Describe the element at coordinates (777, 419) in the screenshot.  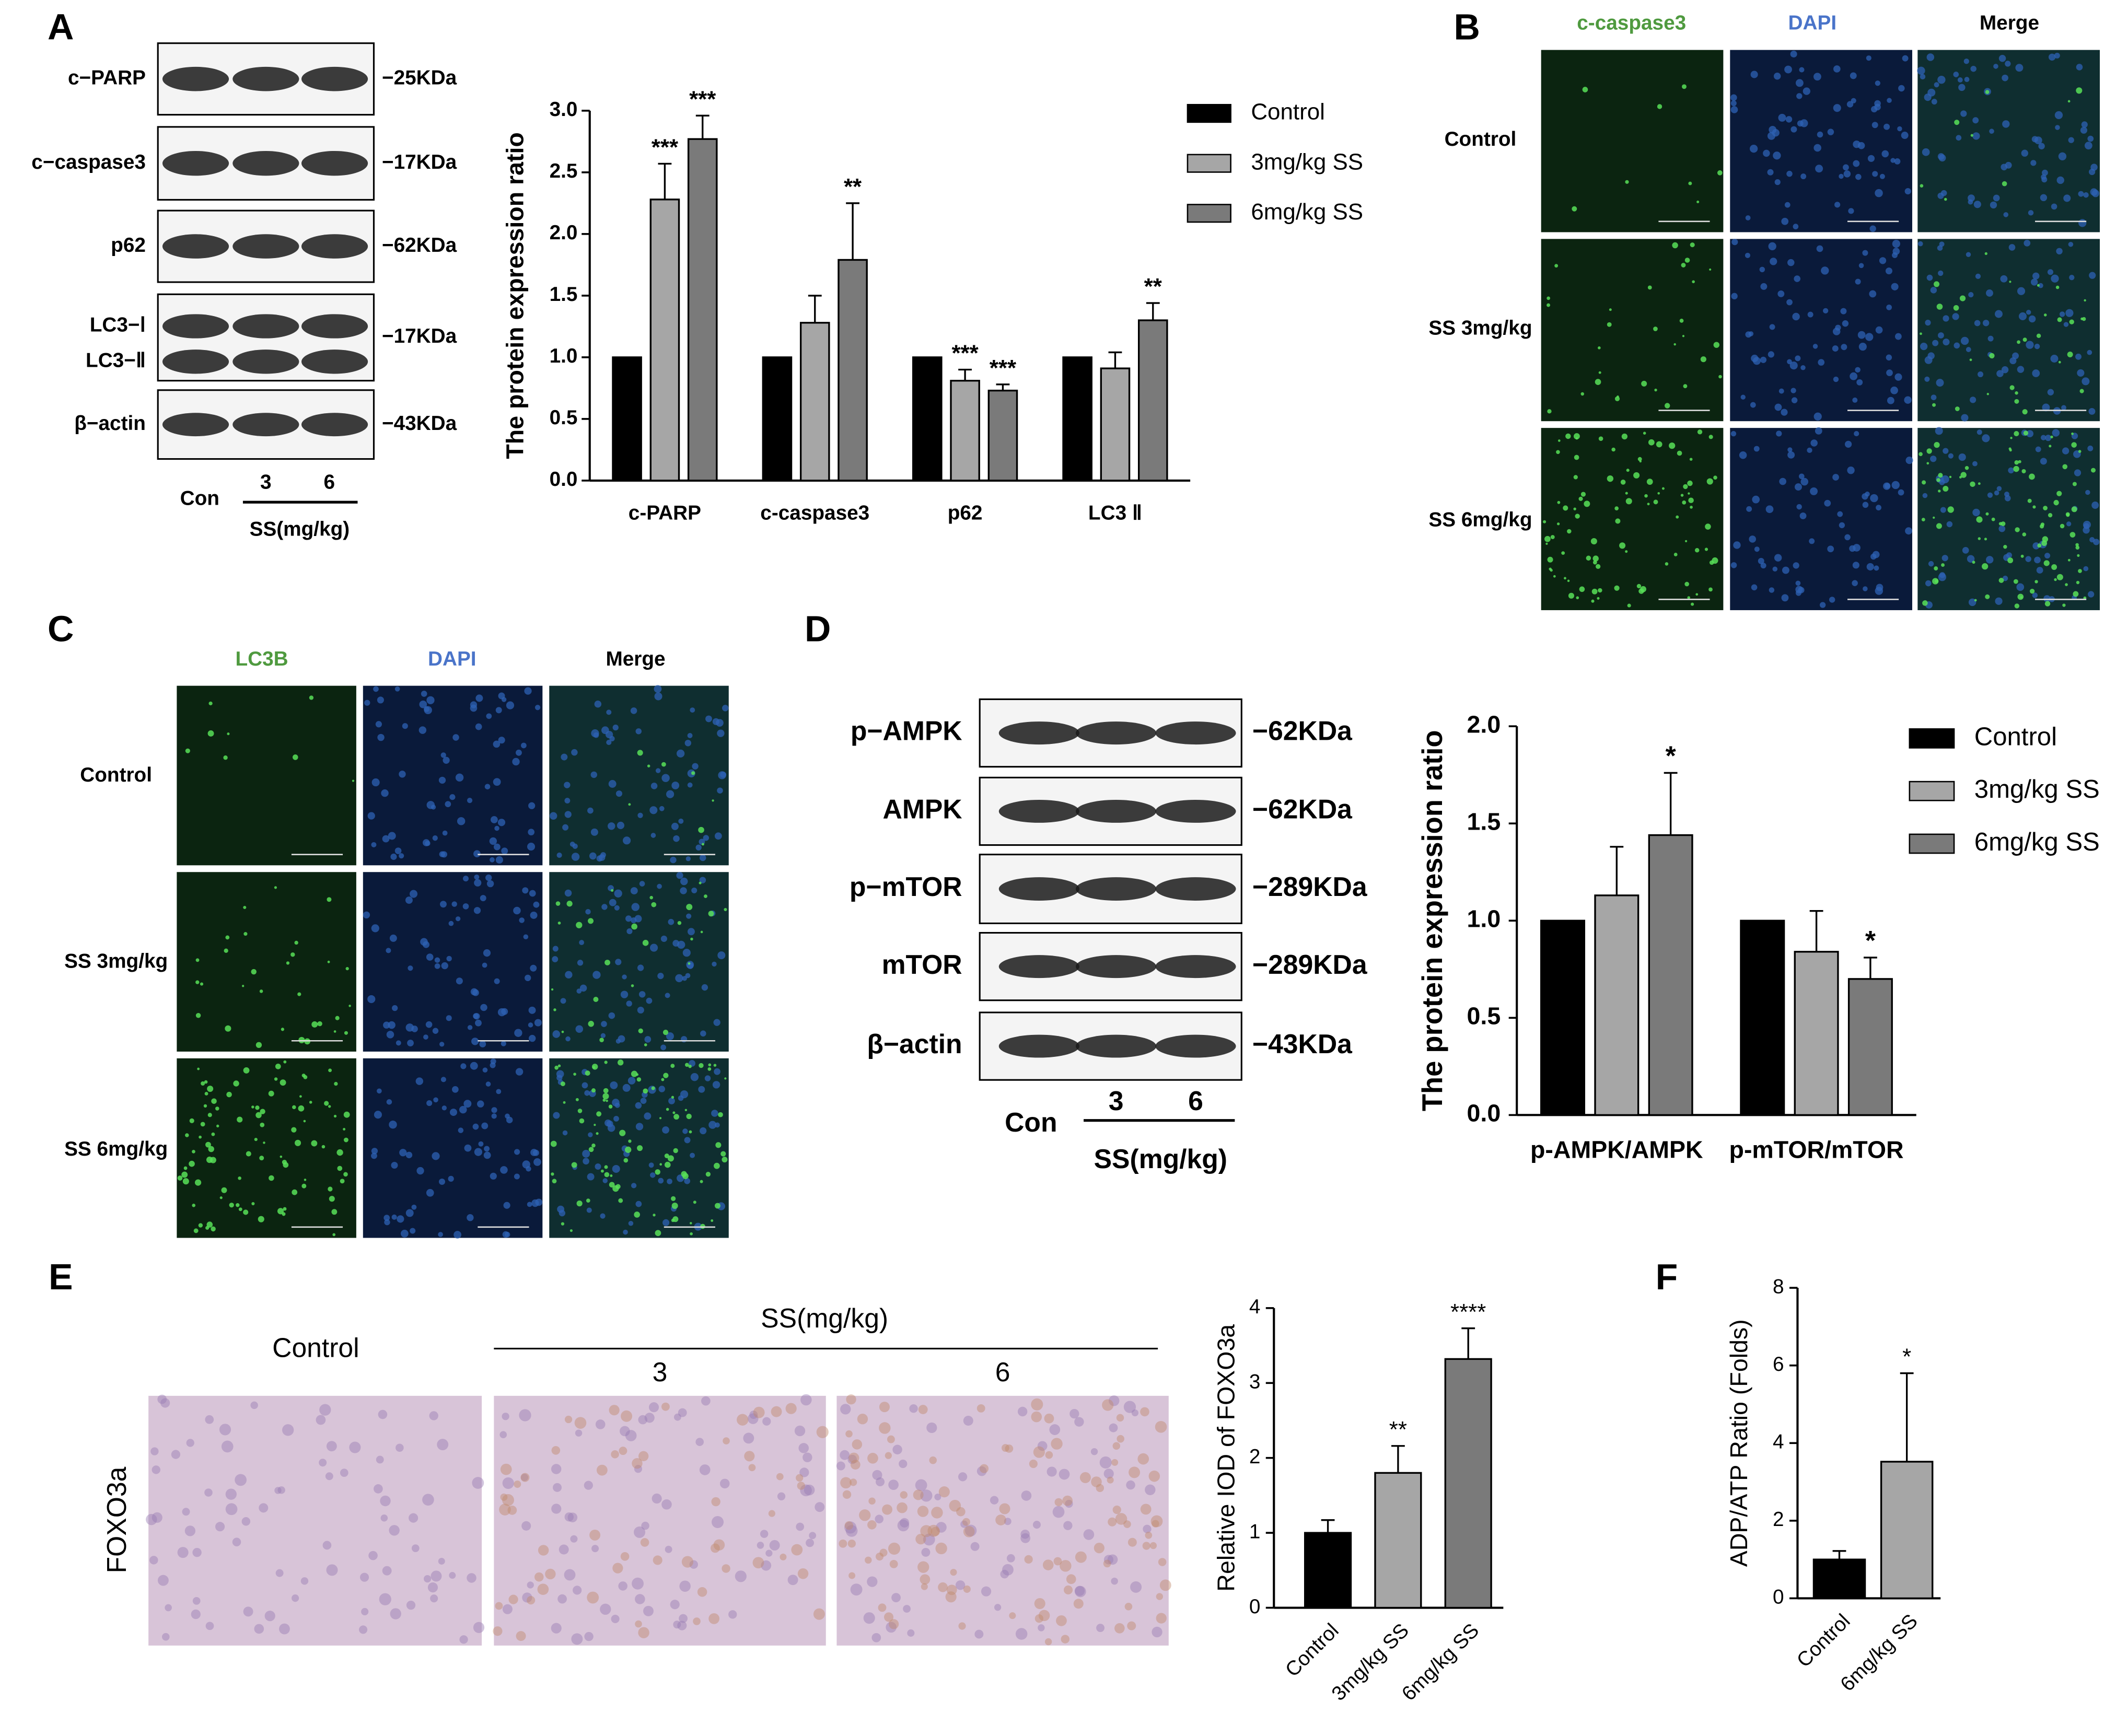
I see `bar` at that location.